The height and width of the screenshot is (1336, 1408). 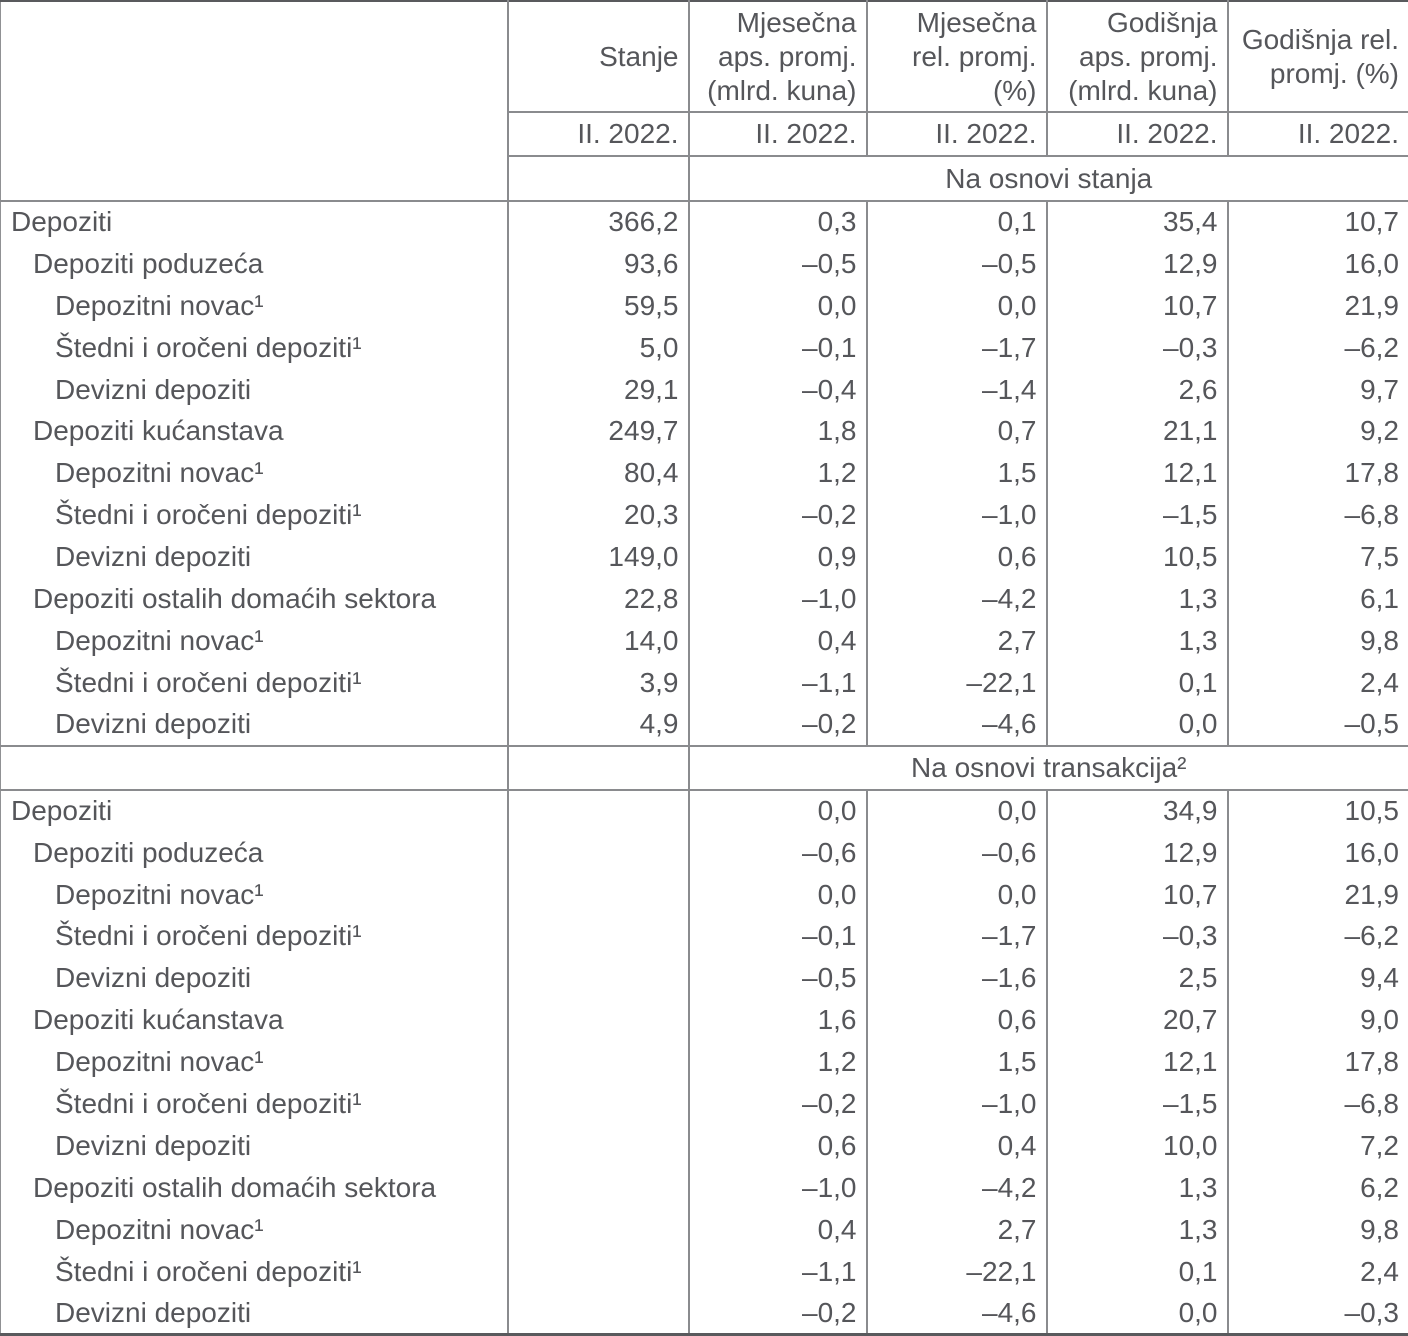 What do you see at coordinates (956, 347) in the screenshot?
I see `value-cell: –1,7` at bounding box center [956, 347].